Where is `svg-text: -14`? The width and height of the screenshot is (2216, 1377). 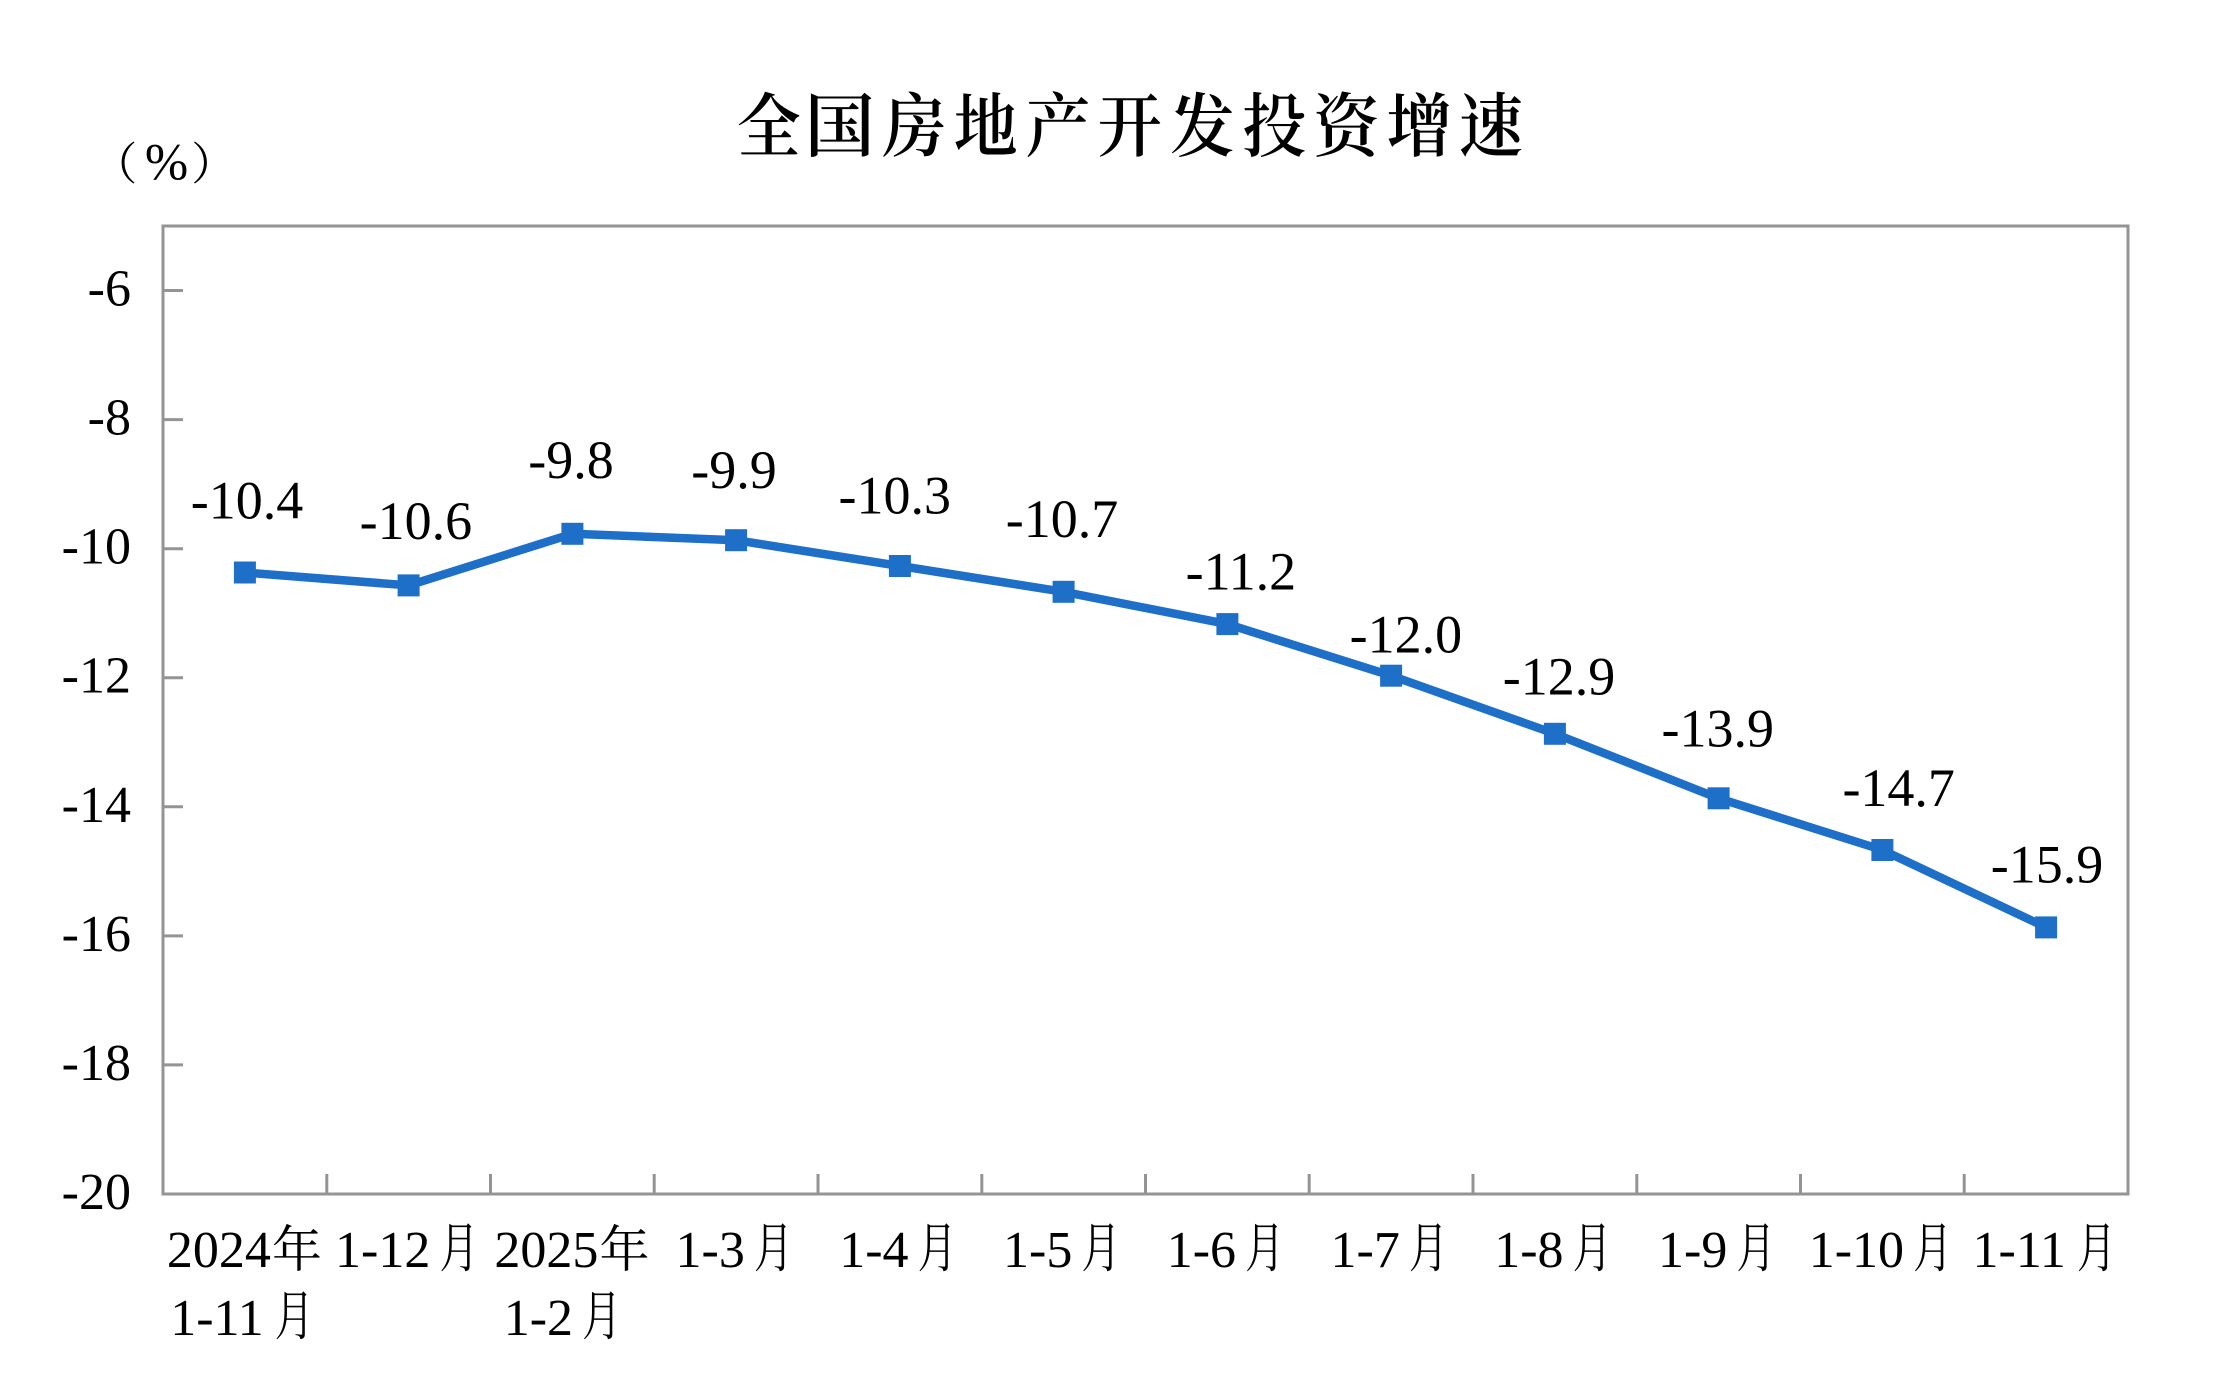
svg-text: -14 is located at coordinates (96, 805).